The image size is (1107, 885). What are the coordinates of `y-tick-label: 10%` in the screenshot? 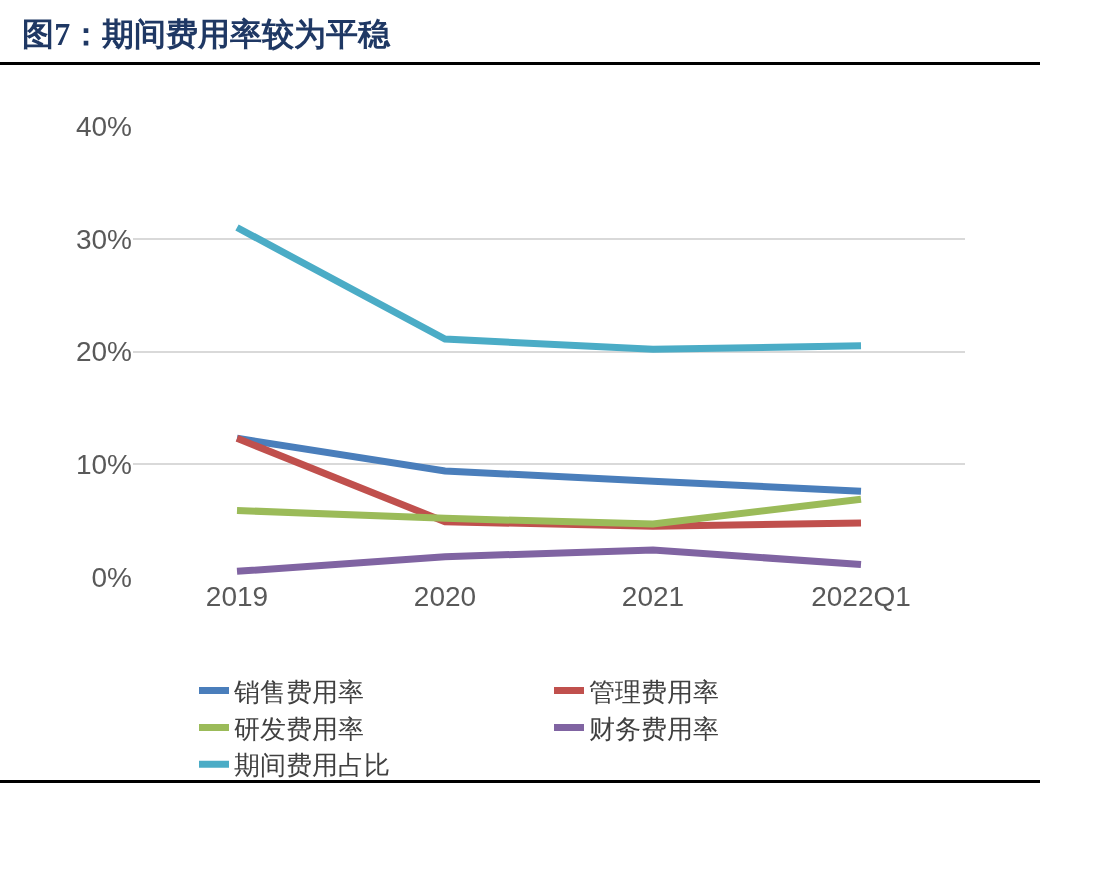 It's located at (103, 465).